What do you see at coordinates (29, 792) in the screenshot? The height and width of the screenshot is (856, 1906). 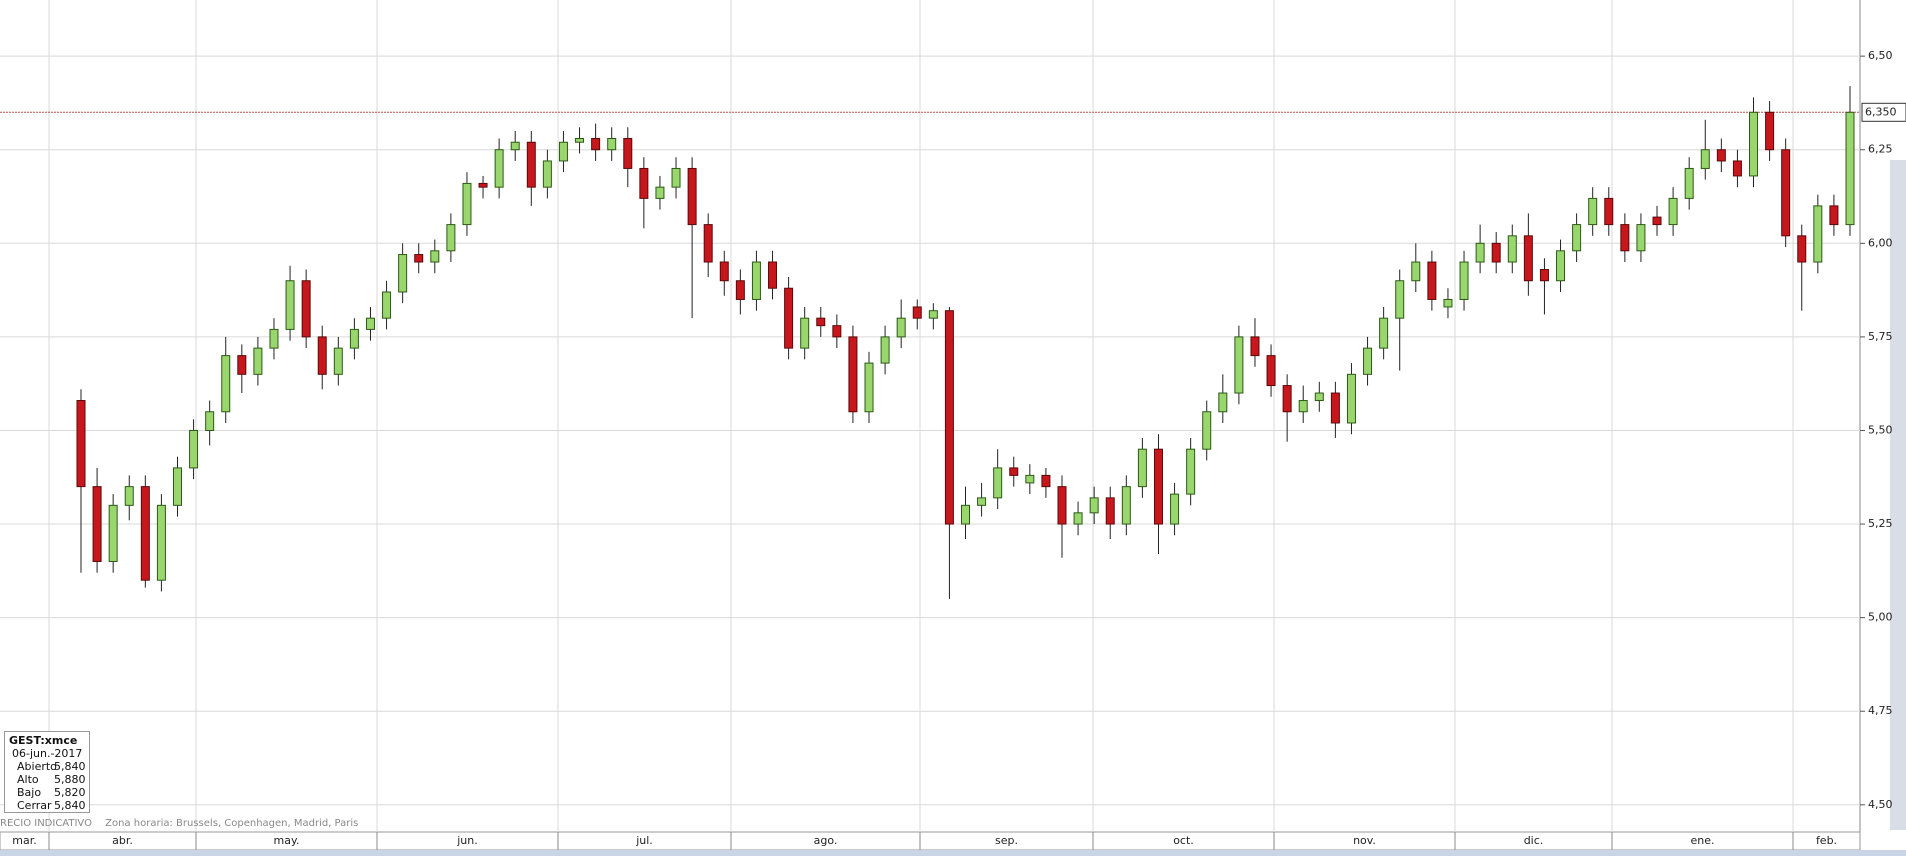 I see `info-key: Bajo` at bounding box center [29, 792].